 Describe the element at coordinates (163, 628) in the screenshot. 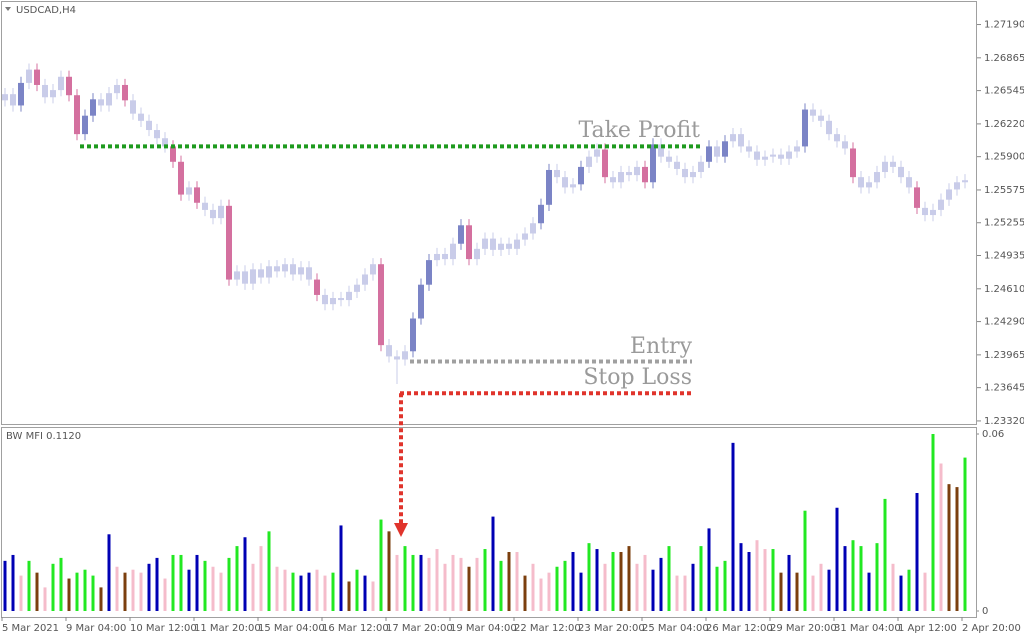

I see `x-tick-label: 10 Mar 12:00` at that location.